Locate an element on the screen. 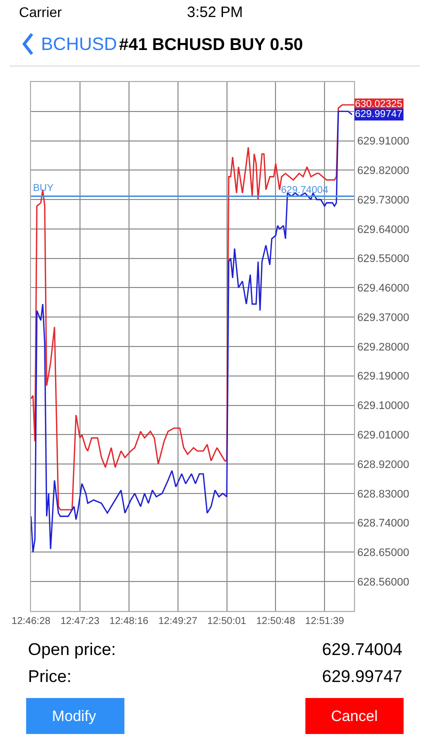  y-tick-label: 629.91000 is located at coordinates (383, 142).